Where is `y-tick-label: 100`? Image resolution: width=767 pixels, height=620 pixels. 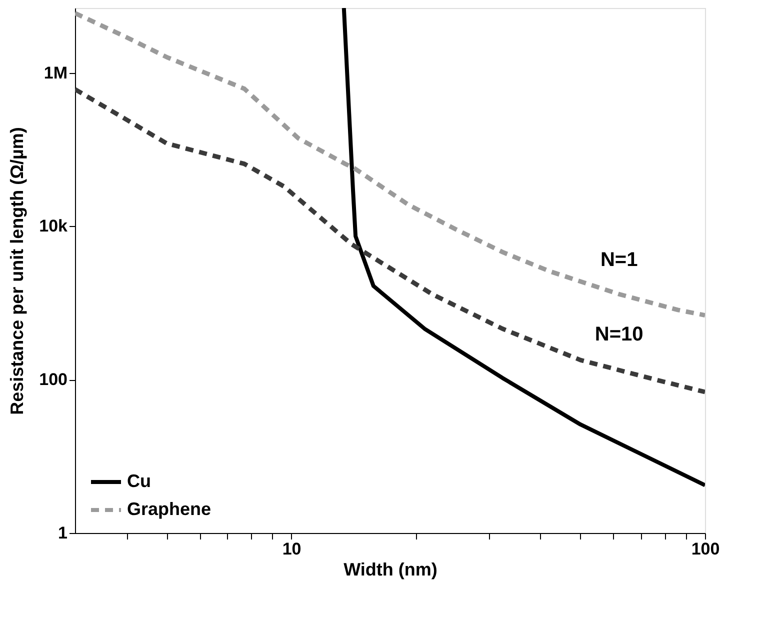
y-tick-label: 100 is located at coordinates (53, 380).